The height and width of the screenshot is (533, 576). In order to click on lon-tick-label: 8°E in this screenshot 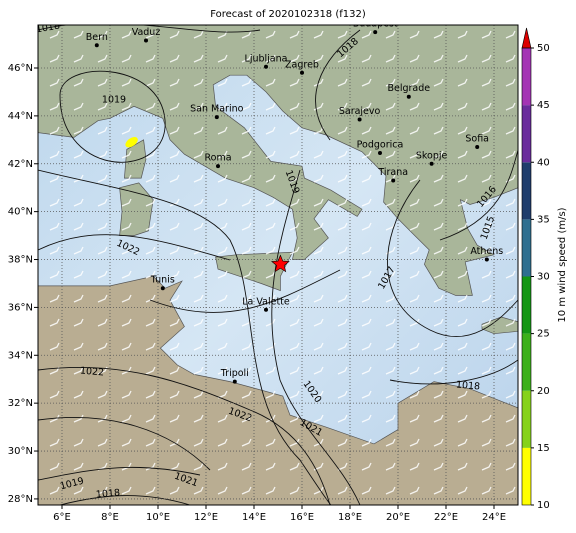, I will do `click(110, 517)`.